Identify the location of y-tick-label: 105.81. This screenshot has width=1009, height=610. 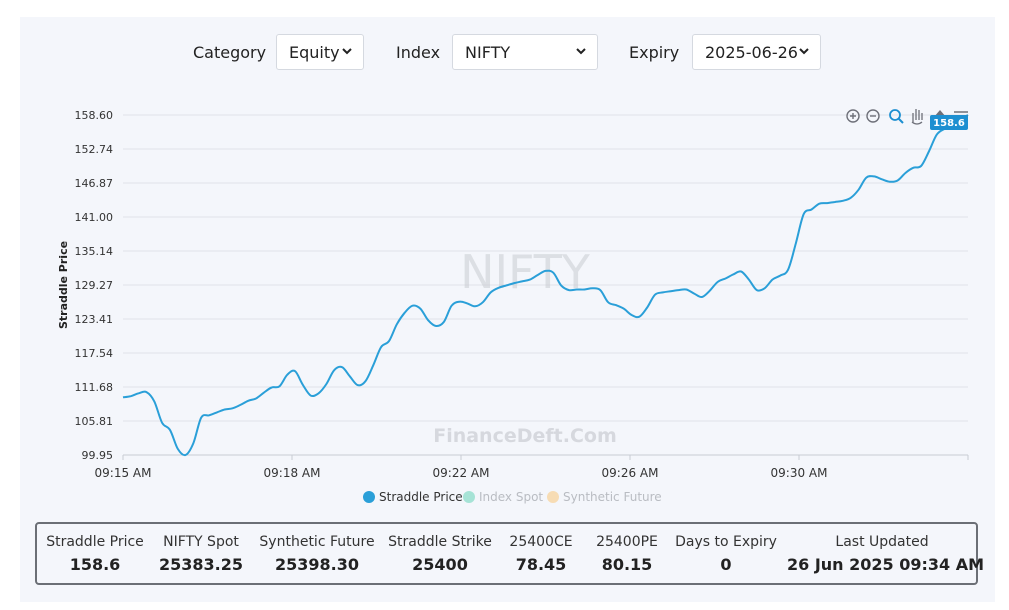
(94, 421).